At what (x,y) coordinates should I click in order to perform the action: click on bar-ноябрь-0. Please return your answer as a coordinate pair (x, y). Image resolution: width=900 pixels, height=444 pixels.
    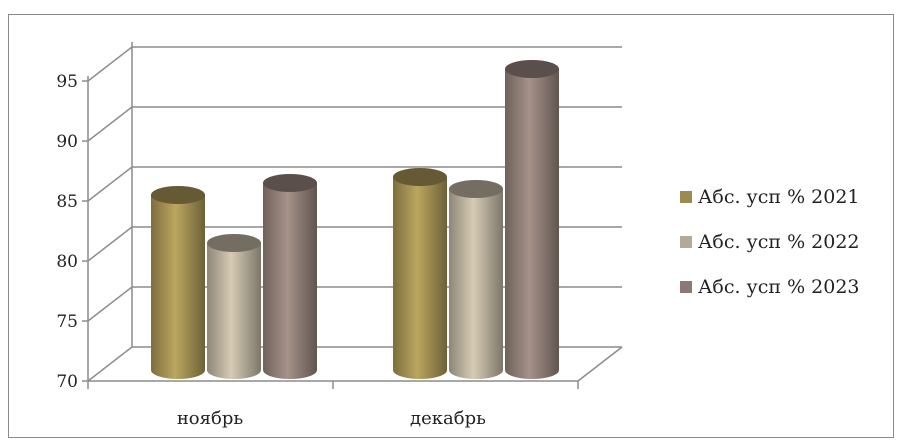
    Looking at the image, I should click on (178, 287).